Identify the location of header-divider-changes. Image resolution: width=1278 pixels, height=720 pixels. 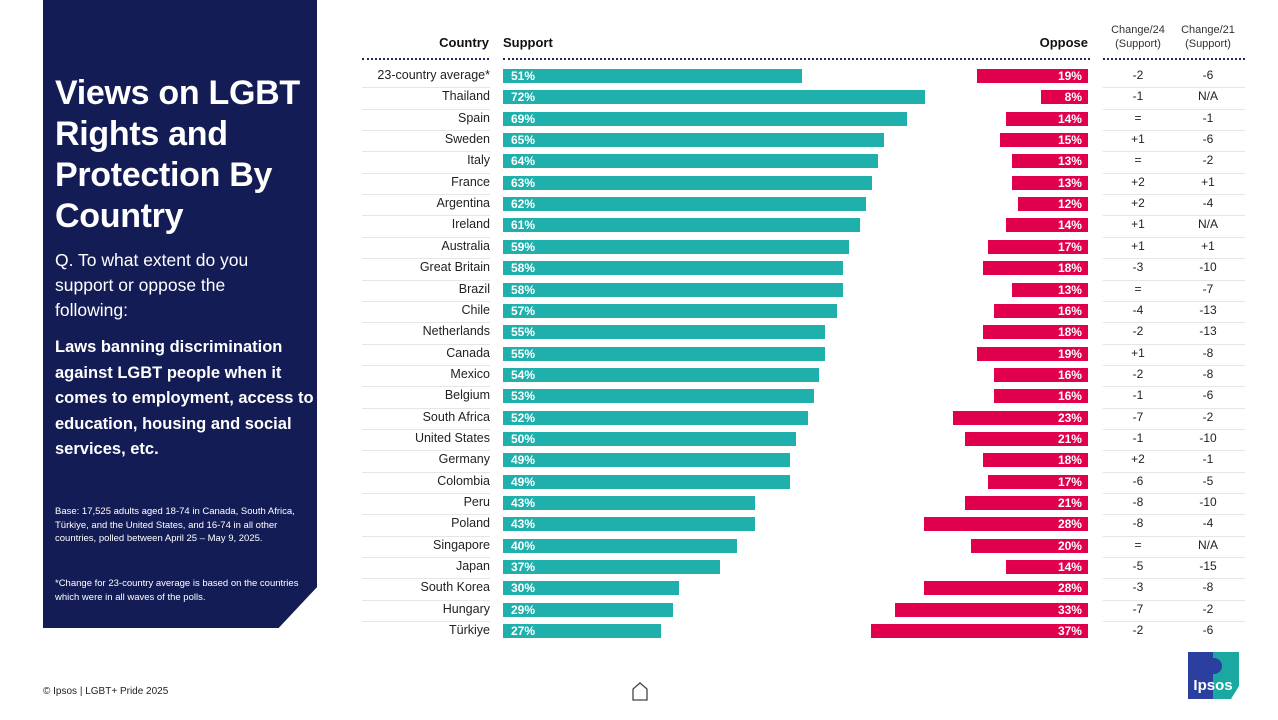
(1174, 59).